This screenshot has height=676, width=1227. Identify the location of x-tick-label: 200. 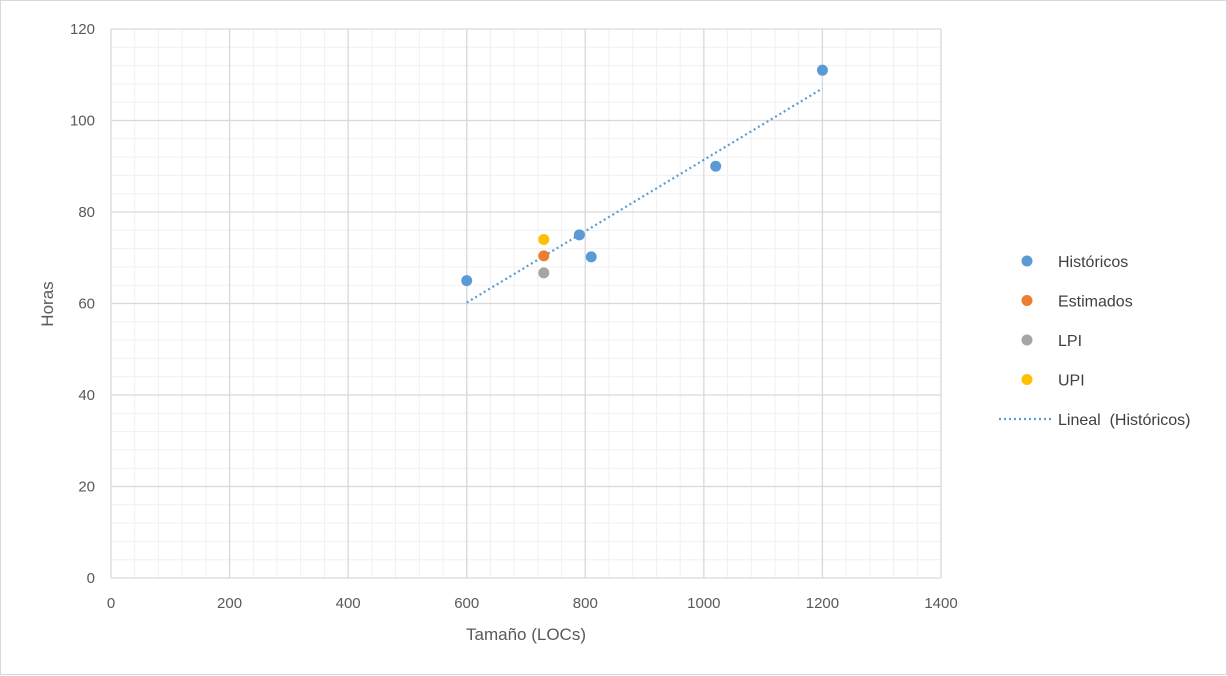
(229, 603).